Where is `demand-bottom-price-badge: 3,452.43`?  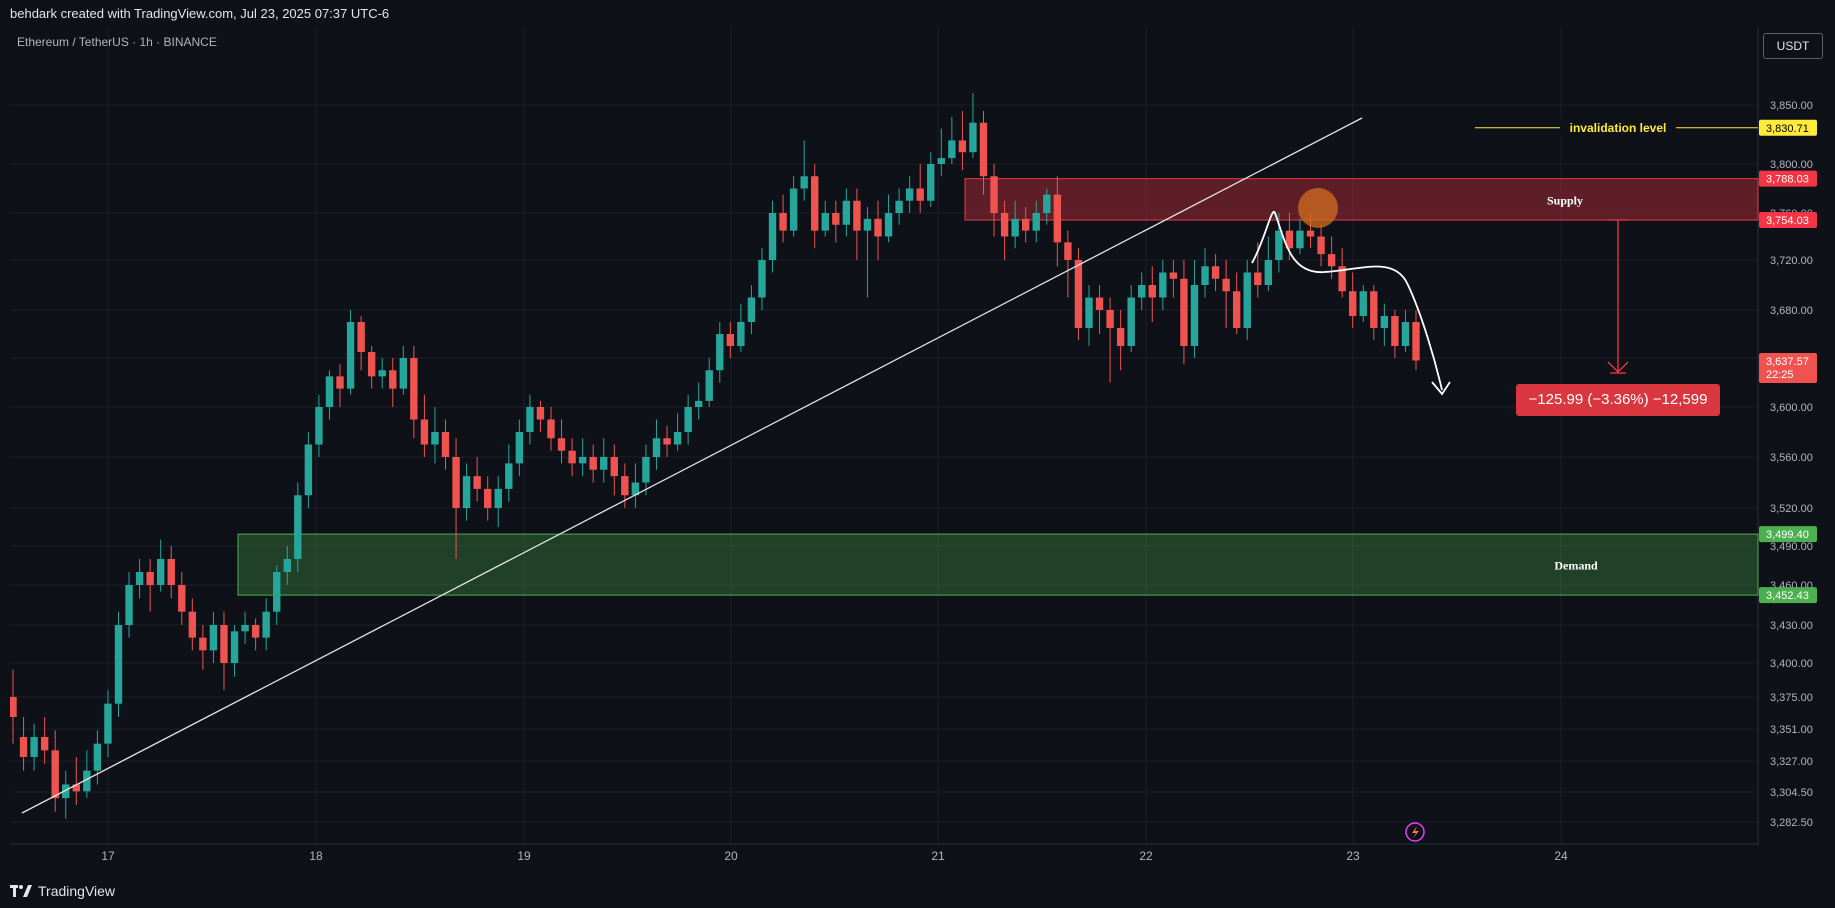
demand-bottom-price-badge: 3,452.43 is located at coordinates (1787, 596).